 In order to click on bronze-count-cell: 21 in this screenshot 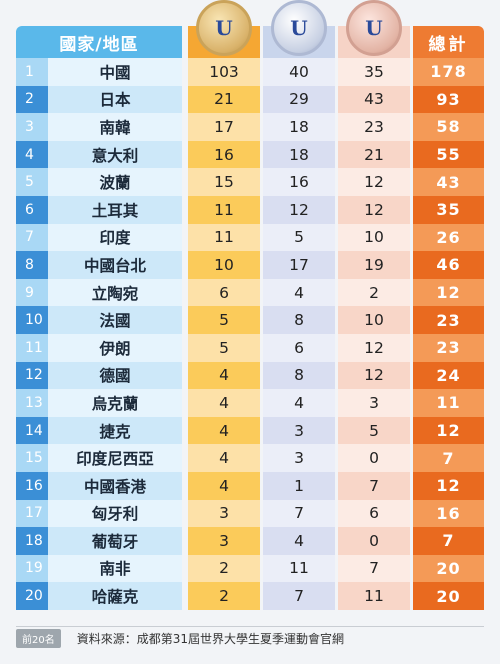, I will do `click(374, 154)`.